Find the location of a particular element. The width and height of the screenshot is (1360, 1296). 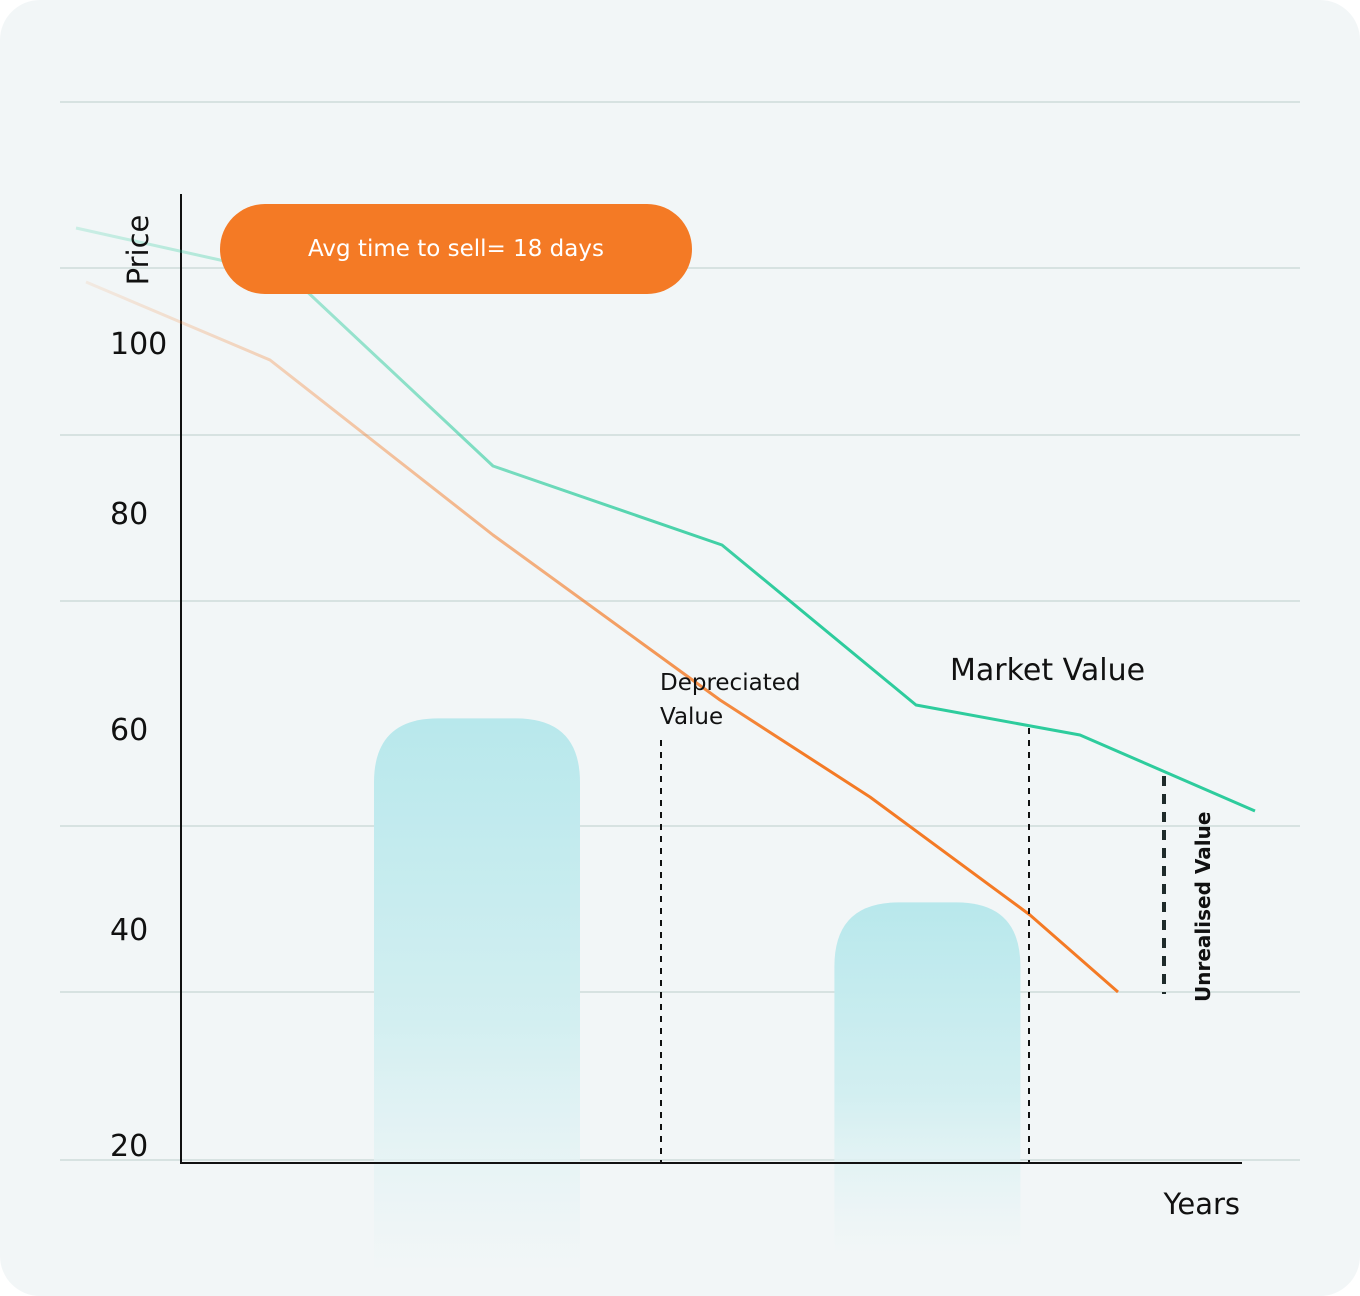

y-axis-label: Price is located at coordinates (138, 250).